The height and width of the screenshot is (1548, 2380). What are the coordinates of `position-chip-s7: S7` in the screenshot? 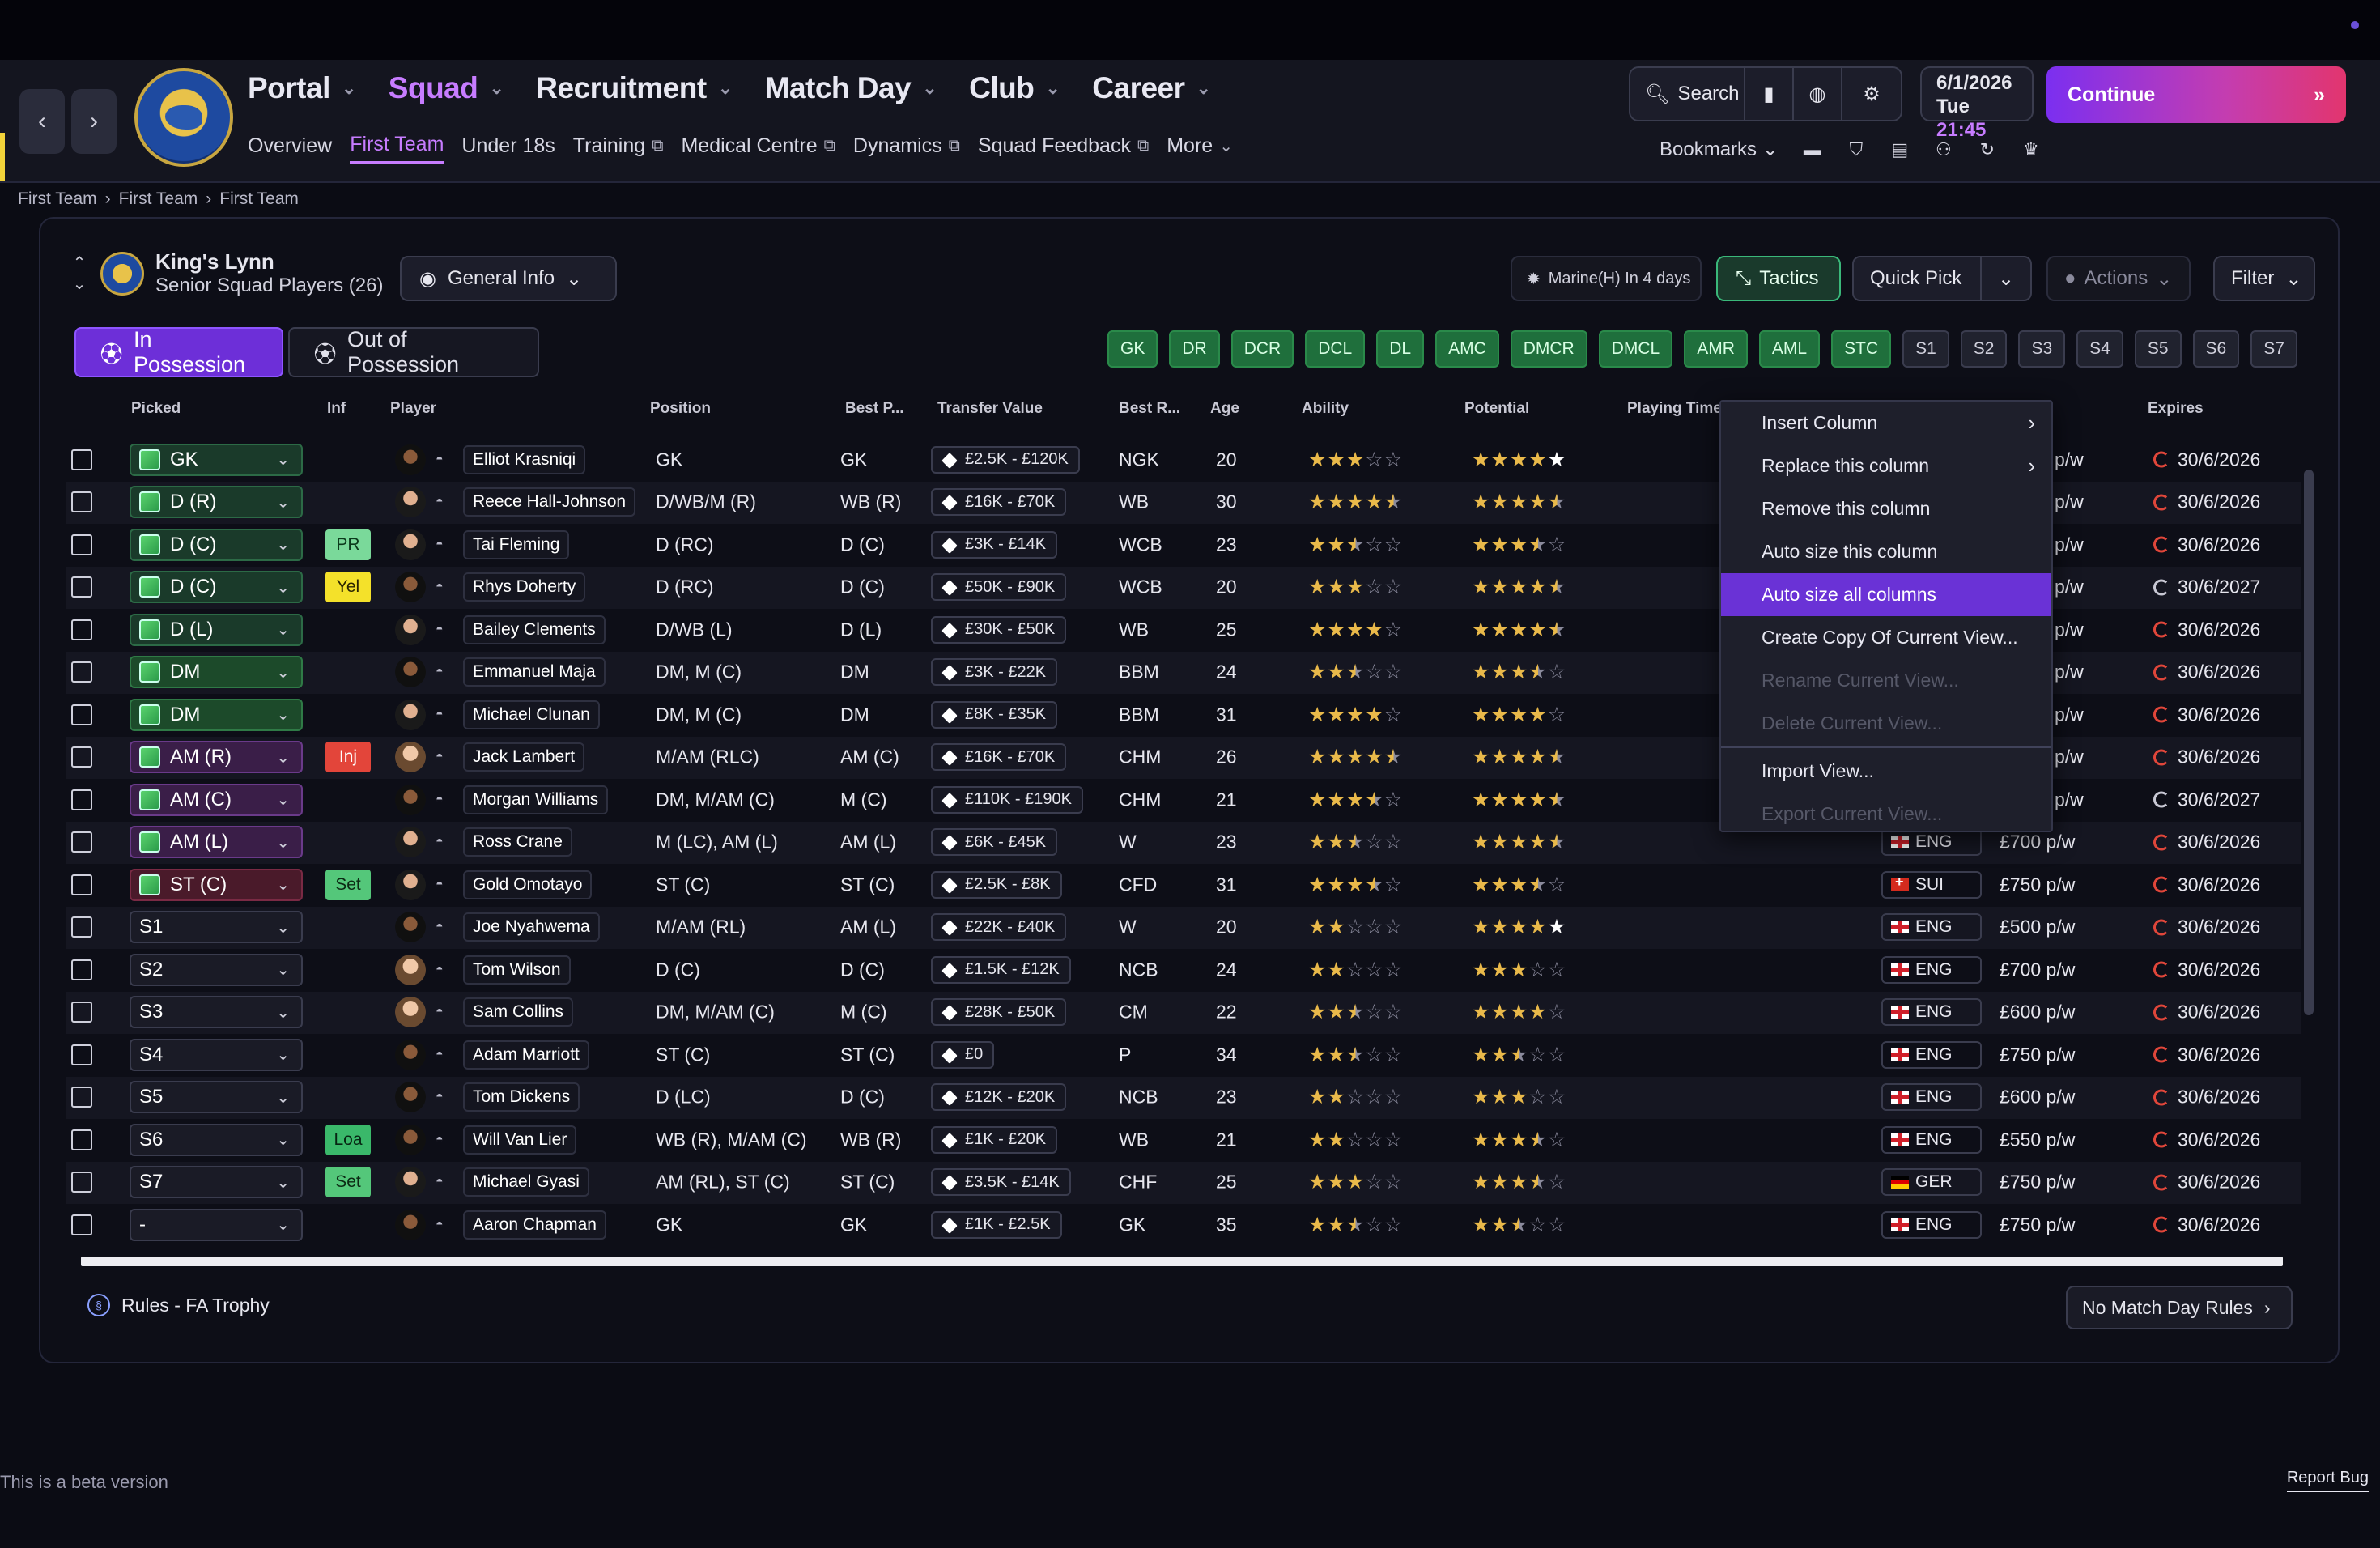 It's located at (2273, 349).